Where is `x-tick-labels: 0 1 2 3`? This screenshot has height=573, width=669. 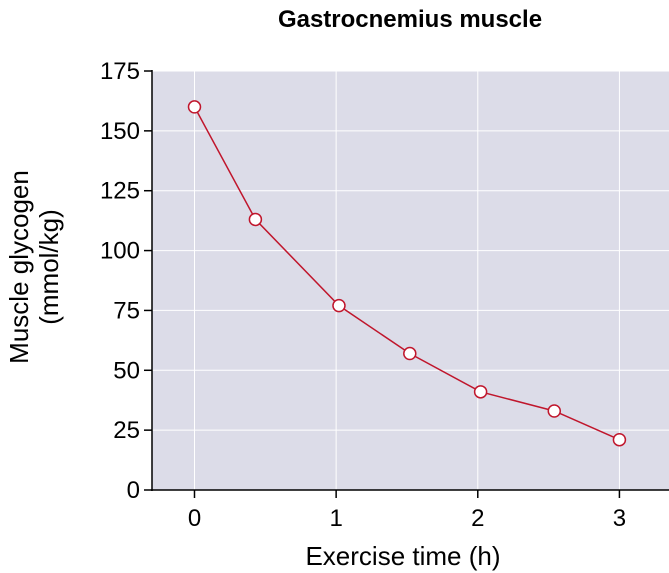
x-tick-labels: 0 1 2 3 is located at coordinates (407, 518).